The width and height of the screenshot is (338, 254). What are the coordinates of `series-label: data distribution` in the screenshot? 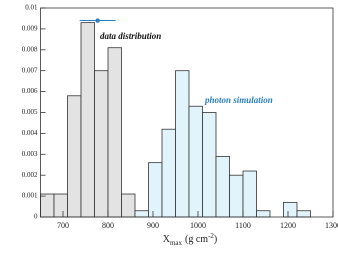 It's located at (130, 36).